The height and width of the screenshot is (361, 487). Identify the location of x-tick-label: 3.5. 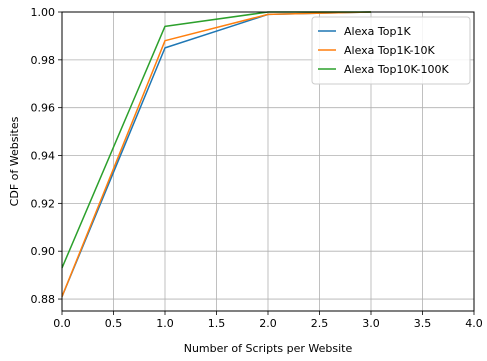
(423, 323).